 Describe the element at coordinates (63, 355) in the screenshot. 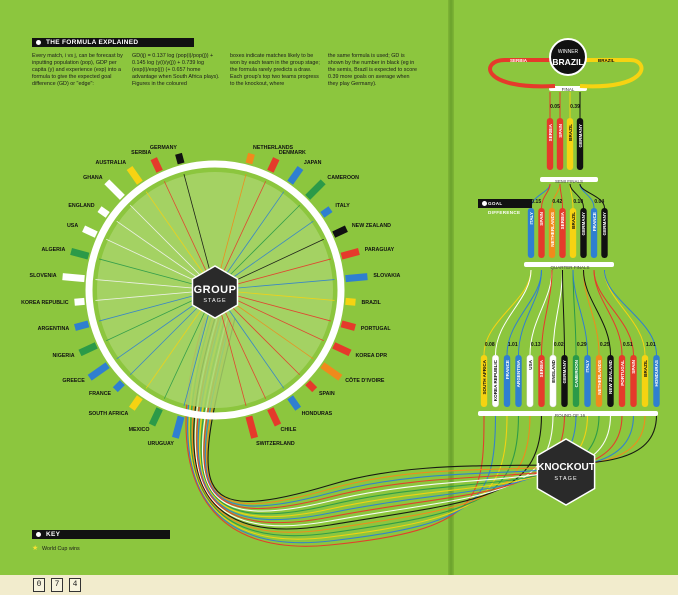

I see `team-label: NIGERIA` at that location.